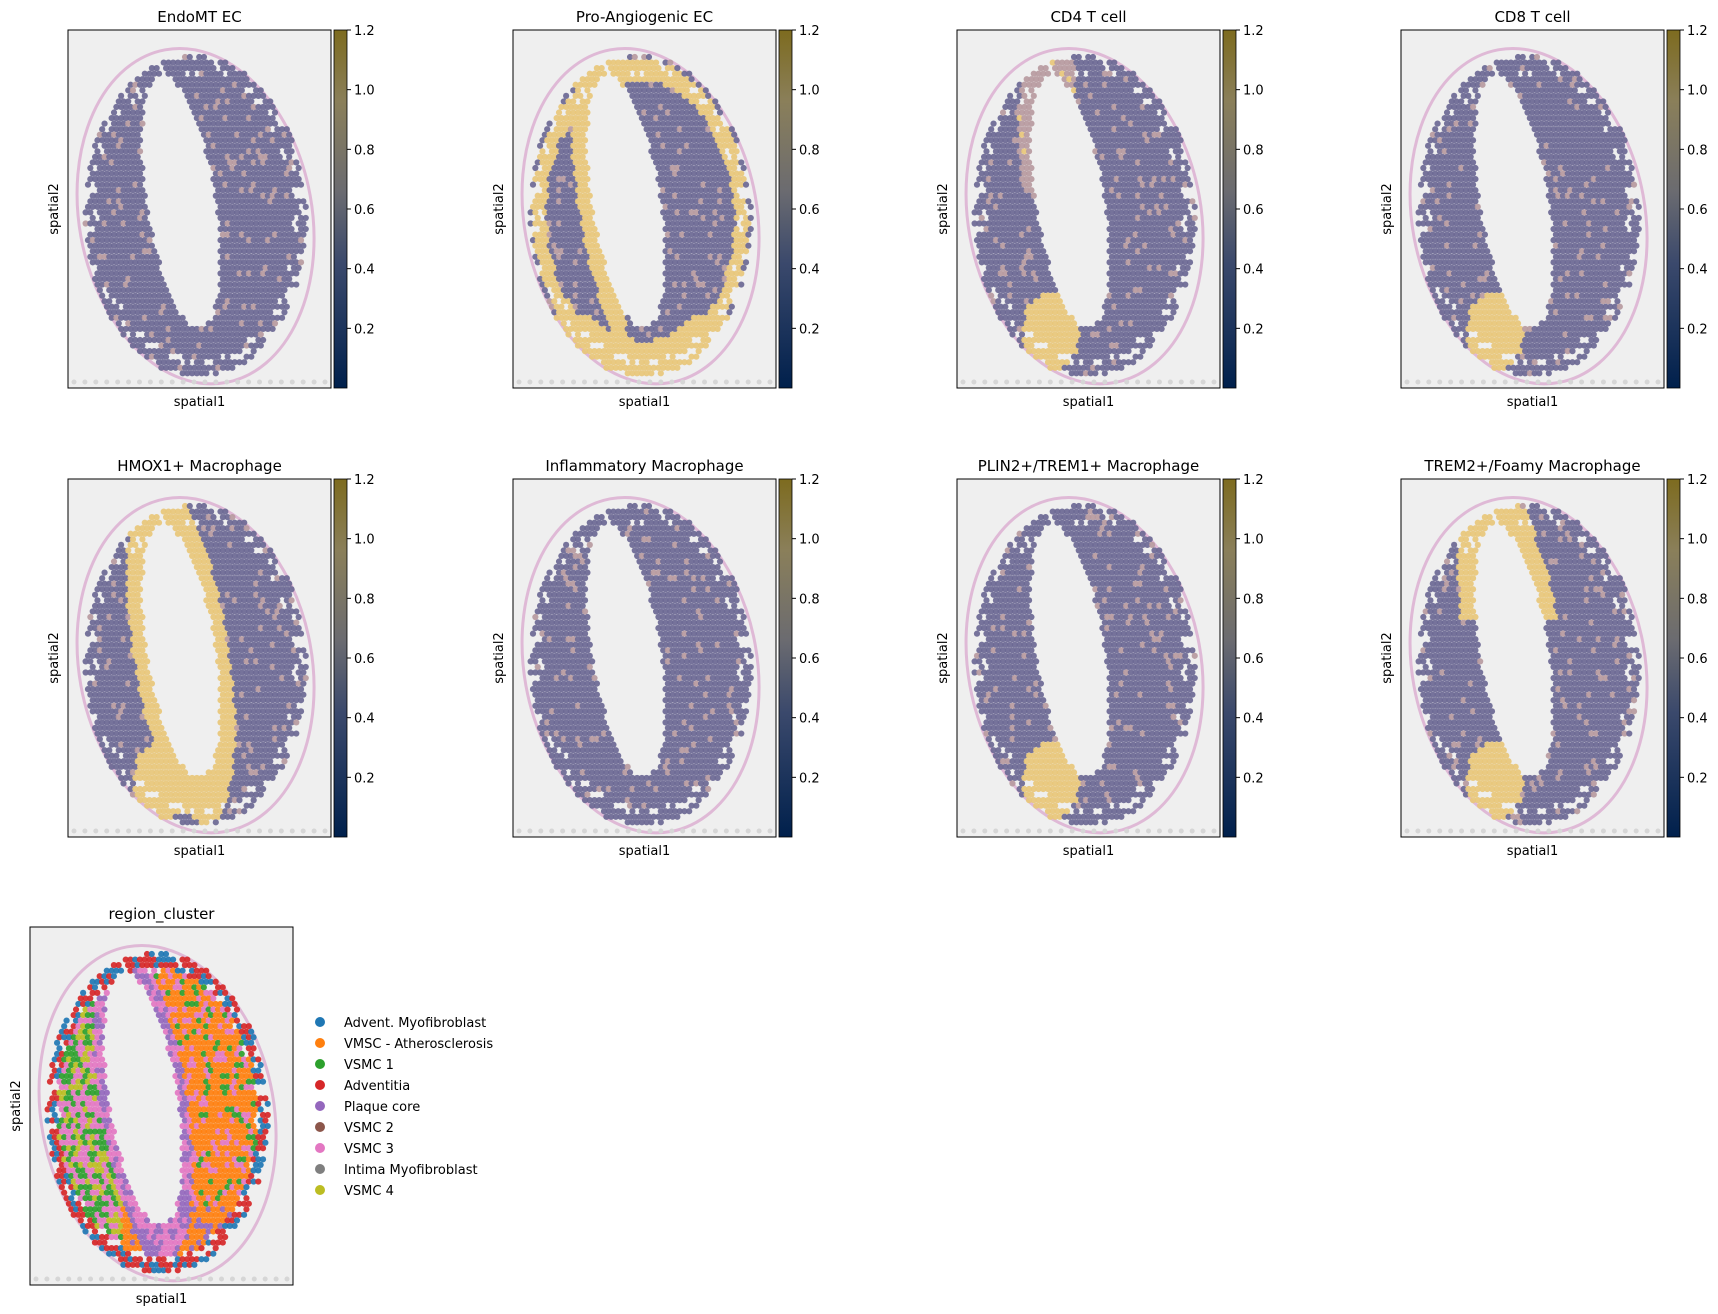 The height and width of the screenshot is (1314, 1718). I want to click on colorbar-tick-label: 0.2, so click(364, 329).